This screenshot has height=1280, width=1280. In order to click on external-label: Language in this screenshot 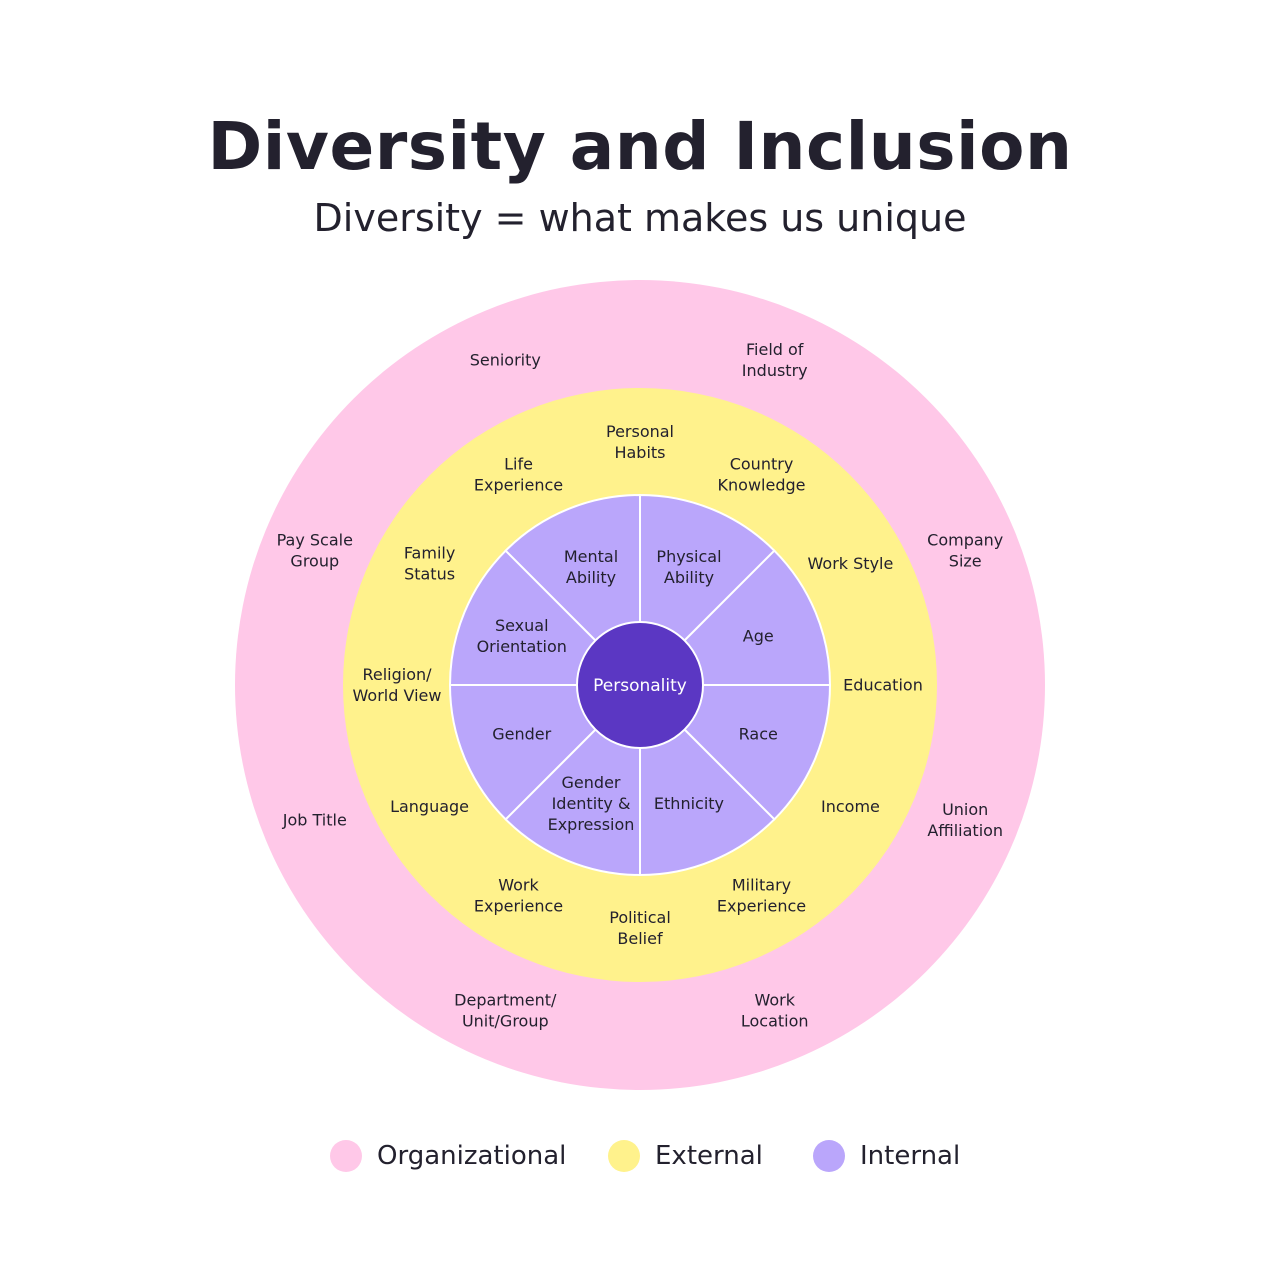, I will do `click(429, 806)`.